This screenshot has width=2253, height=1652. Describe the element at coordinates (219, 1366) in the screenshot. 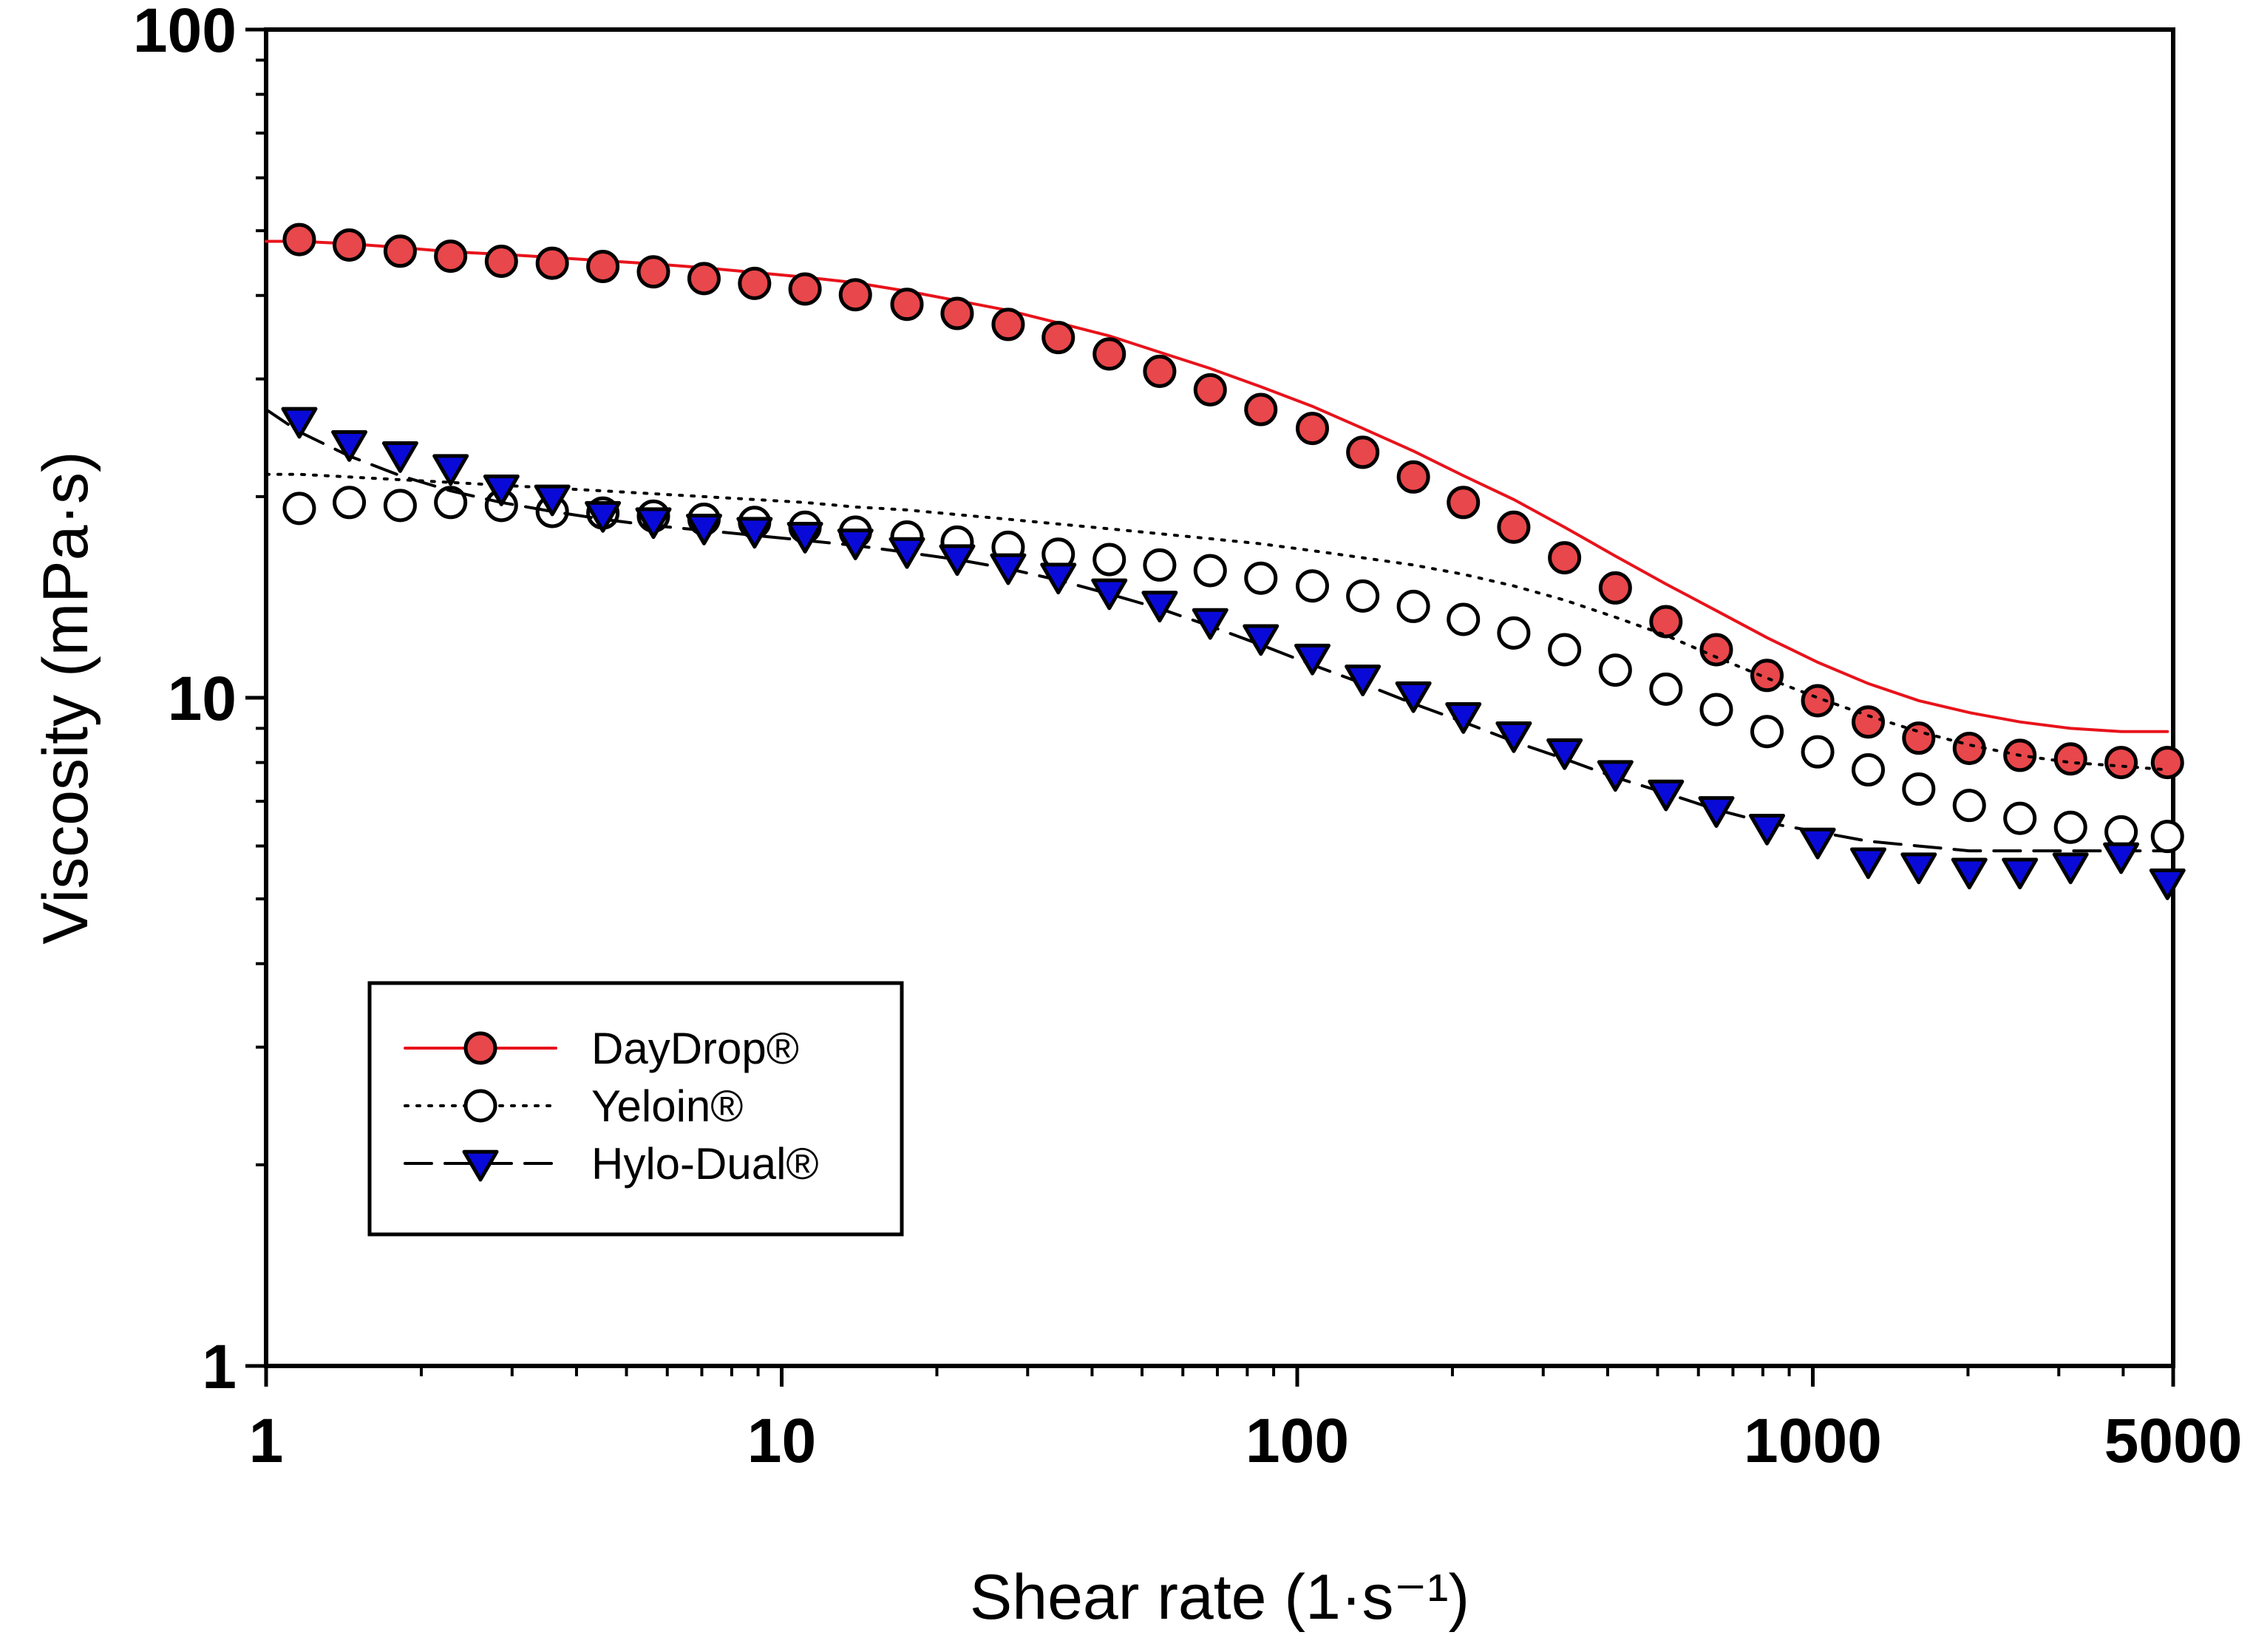

I see `y-tick-label: 1` at that location.